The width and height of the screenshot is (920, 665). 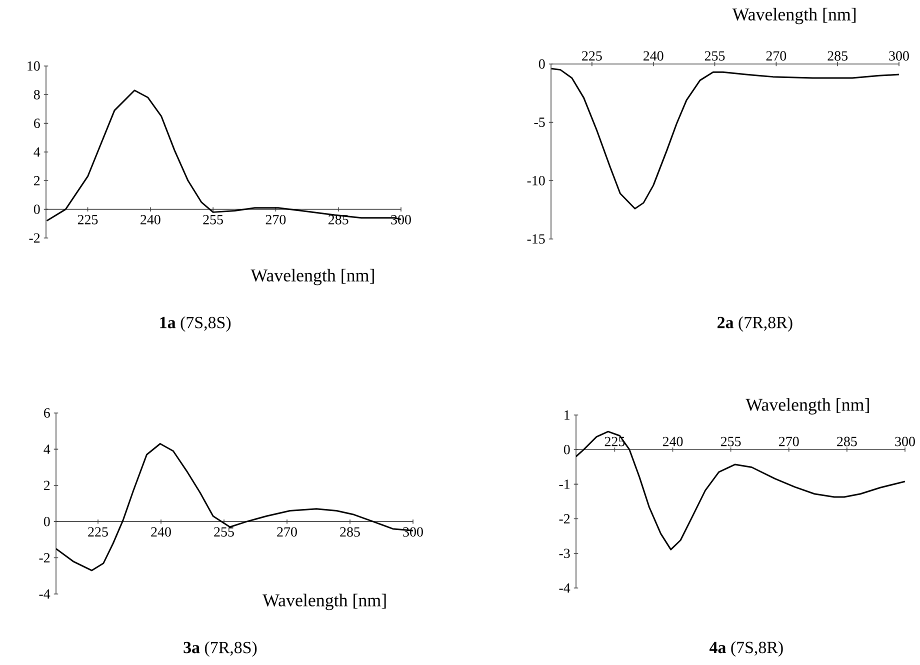 What do you see at coordinates (564, 484) in the screenshot?
I see `y-tick-label: -1` at bounding box center [564, 484].